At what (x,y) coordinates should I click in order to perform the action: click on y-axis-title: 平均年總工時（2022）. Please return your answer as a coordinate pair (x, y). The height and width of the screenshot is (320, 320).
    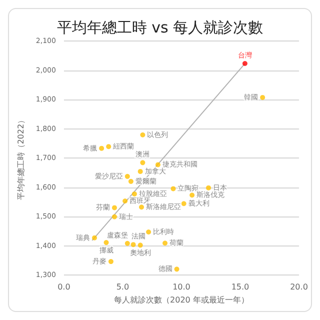
    Looking at the image, I should click on (21, 158).